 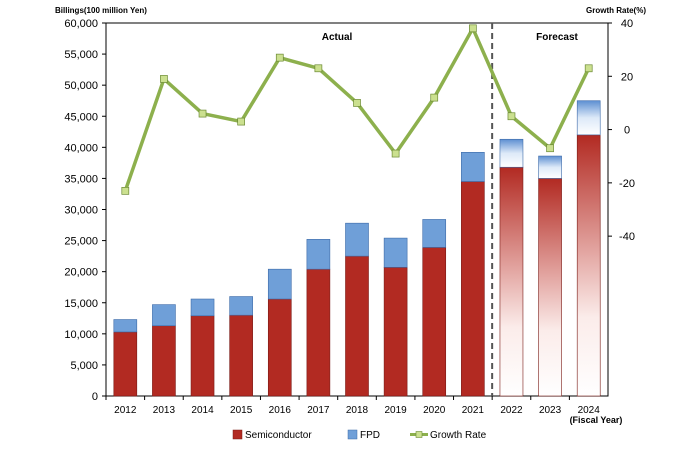 What do you see at coordinates (81, 24) in the screenshot?
I see `left-axis-tick-label: 60,000` at bounding box center [81, 24].